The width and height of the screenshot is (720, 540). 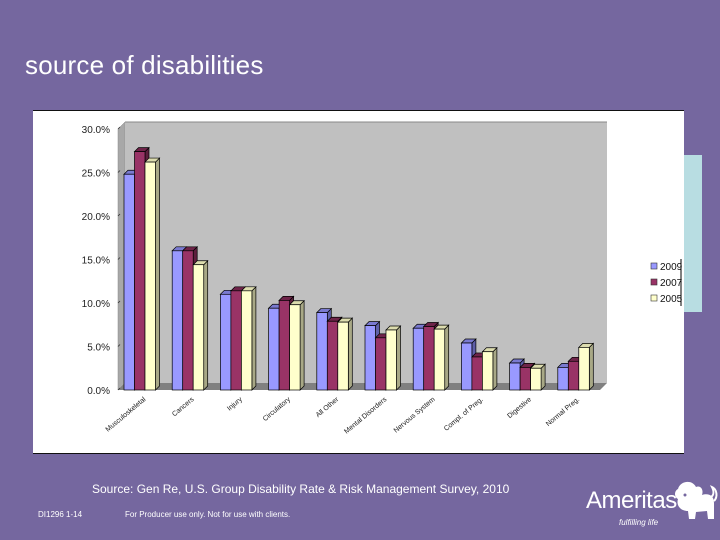 What do you see at coordinates (126, 415) in the screenshot?
I see `x-tick-label: Musculoskeletal` at bounding box center [126, 415].